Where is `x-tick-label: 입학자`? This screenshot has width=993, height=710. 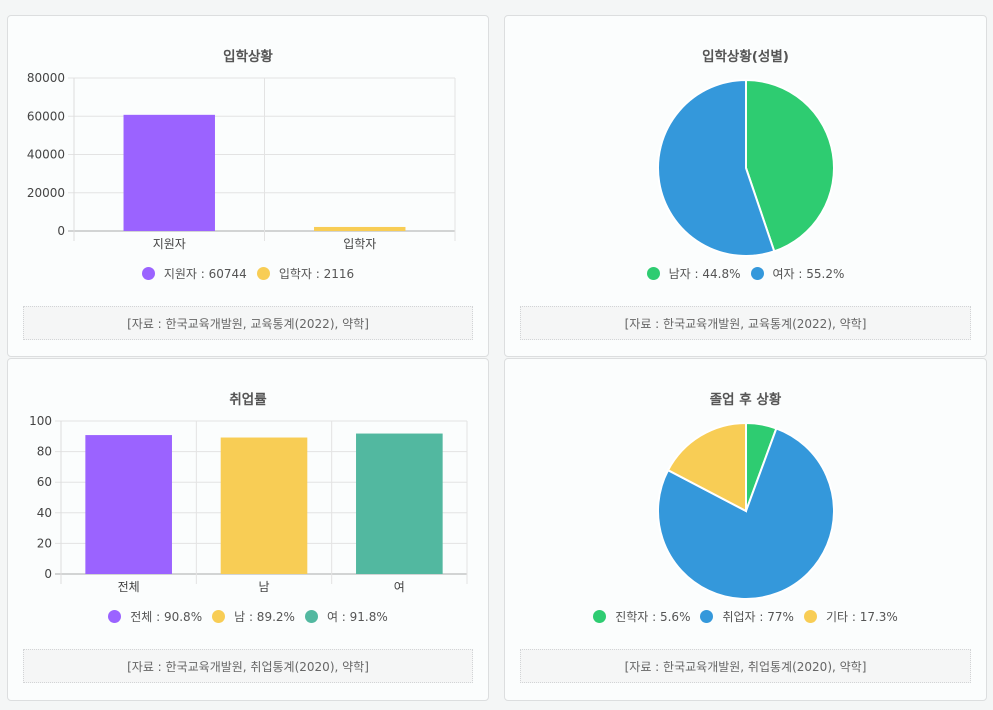 x-tick-label: 입학자 is located at coordinates (359, 244).